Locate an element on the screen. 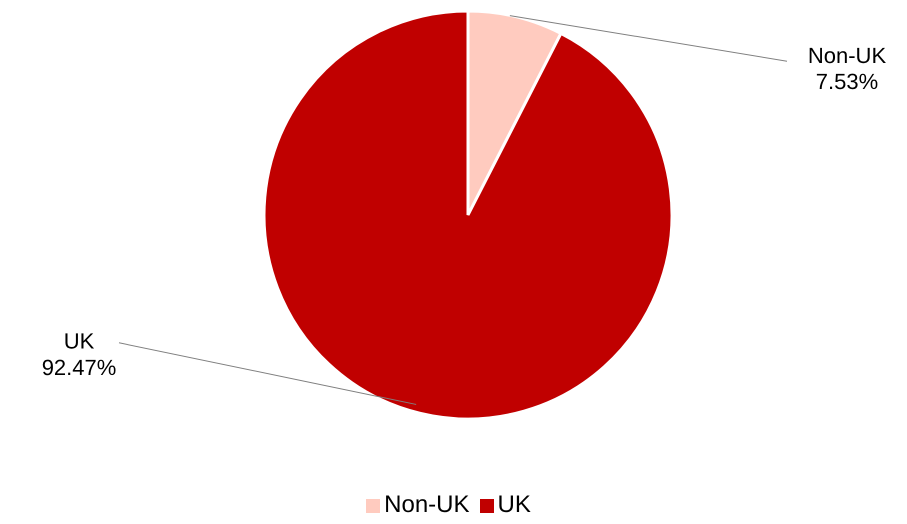 The width and height of the screenshot is (907, 524). slice-label: UK is located at coordinates (79, 341).